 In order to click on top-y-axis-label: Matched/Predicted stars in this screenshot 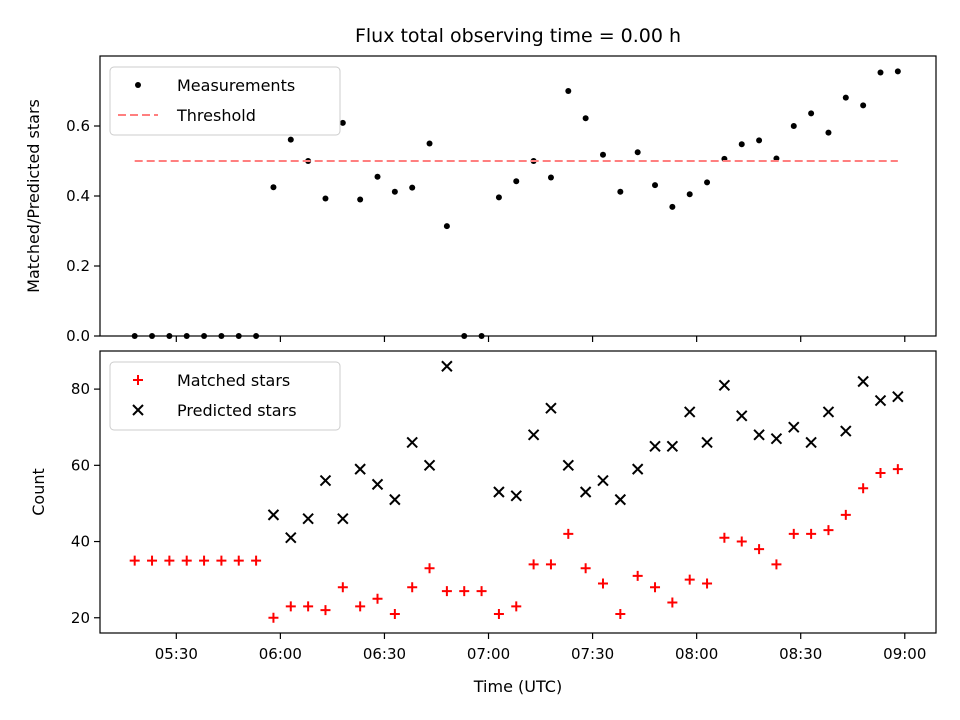, I will do `click(33, 196)`.